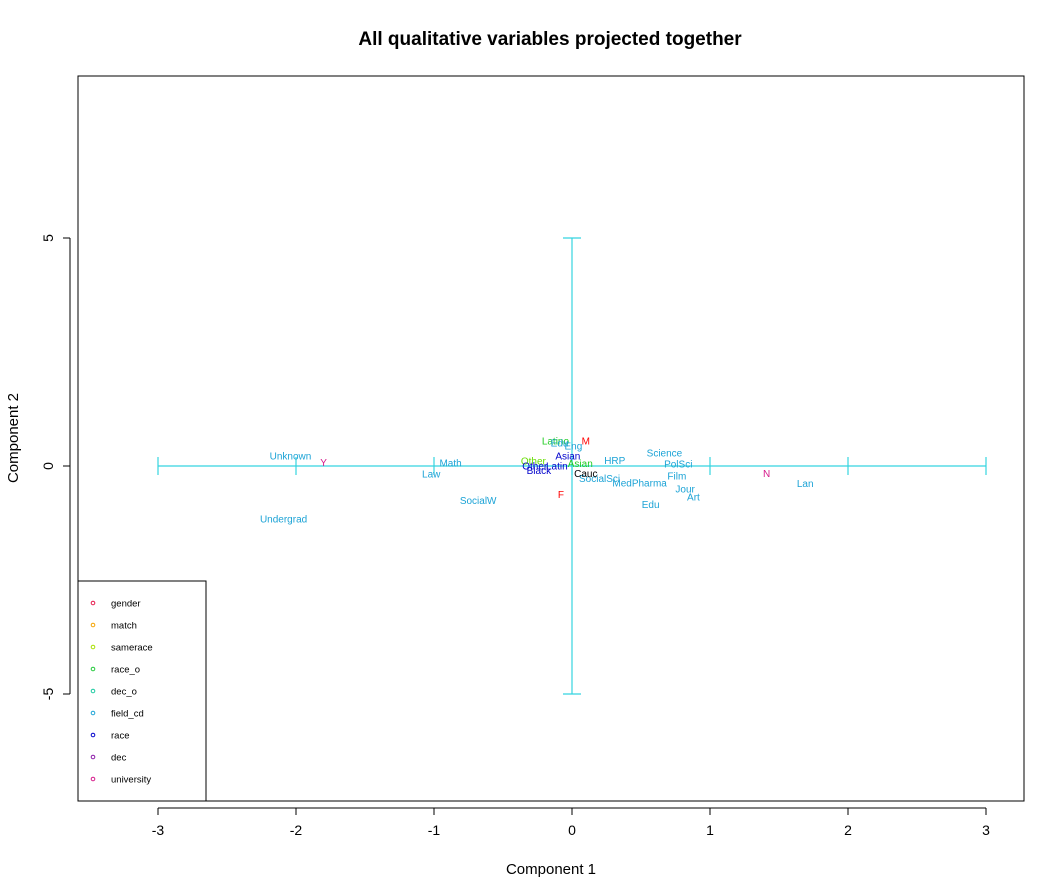  What do you see at coordinates (766, 474) in the screenshot?
I see `point-label: N` at bounding box center [766, 474].